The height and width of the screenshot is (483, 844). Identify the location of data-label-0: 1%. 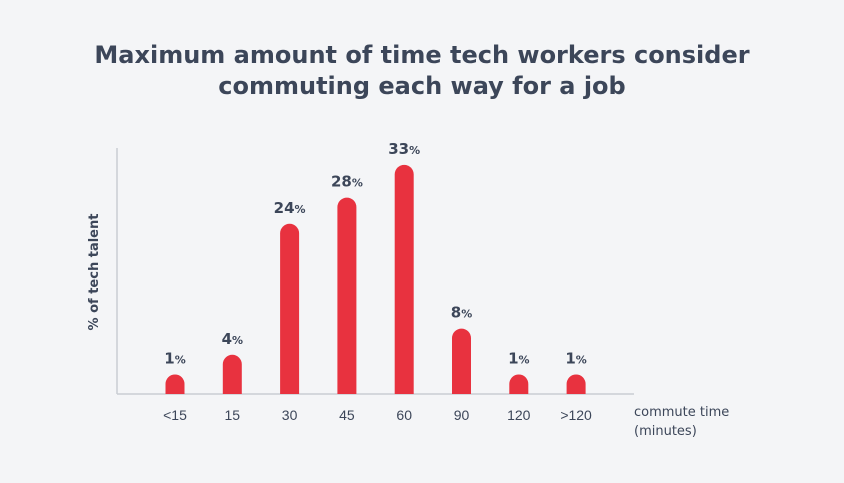
(174, 358).